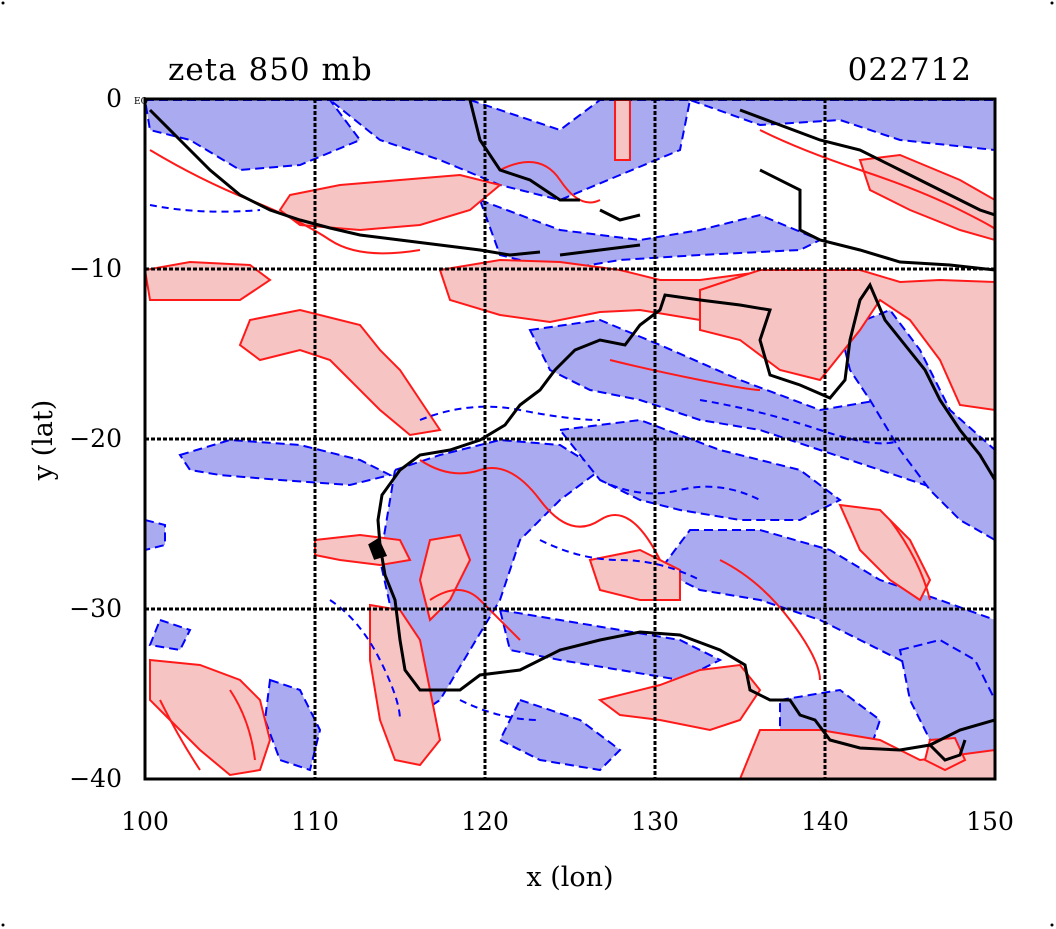  What do you see at coordinates (524, 150) in the screenshot?
I see `borneo-coastline` at bounding box center [524, 150].